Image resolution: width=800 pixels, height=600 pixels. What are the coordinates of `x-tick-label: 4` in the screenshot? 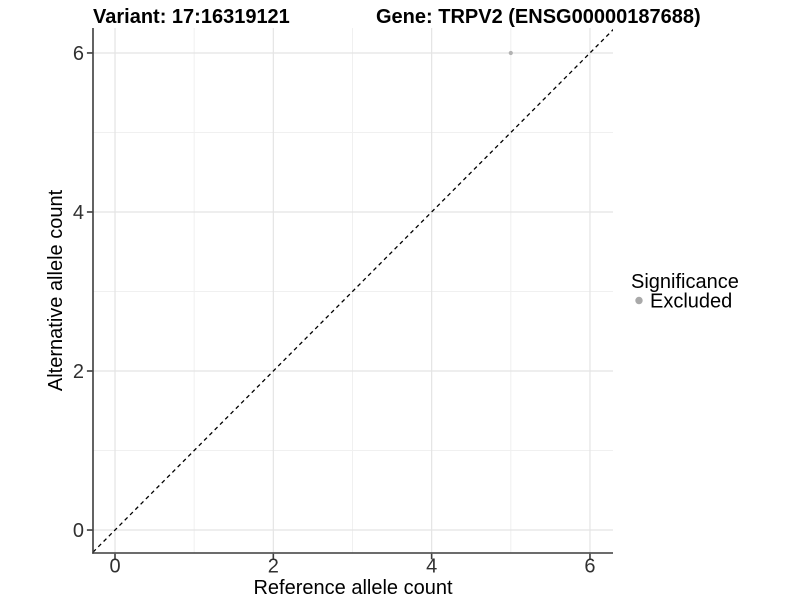 It's located at (431, 567).